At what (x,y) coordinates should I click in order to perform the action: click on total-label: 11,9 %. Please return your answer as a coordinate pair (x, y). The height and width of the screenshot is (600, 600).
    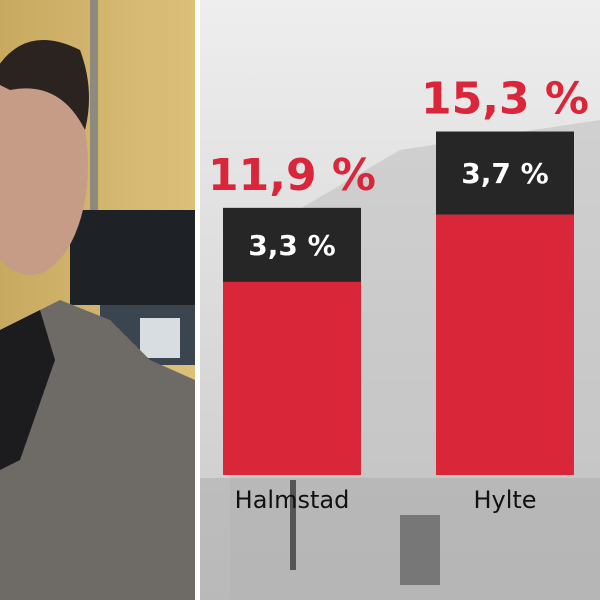
    Looking at the image, I should click on (292, 175).